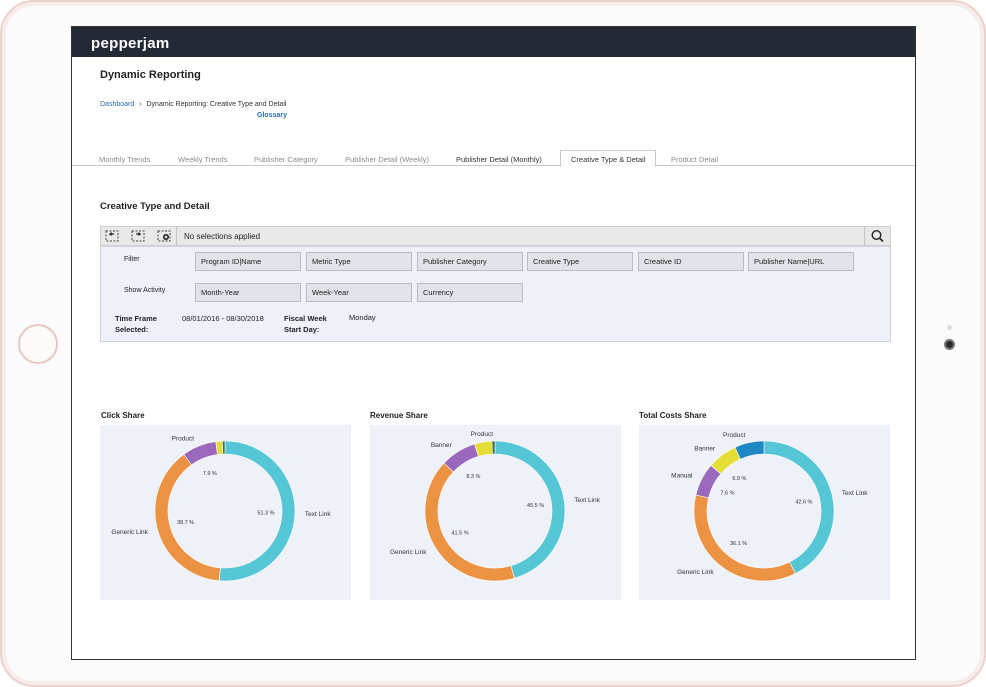  Describe the element at coordinates (222, 236) in the screenshot. I see `selections-status: No selections applied` at that location.